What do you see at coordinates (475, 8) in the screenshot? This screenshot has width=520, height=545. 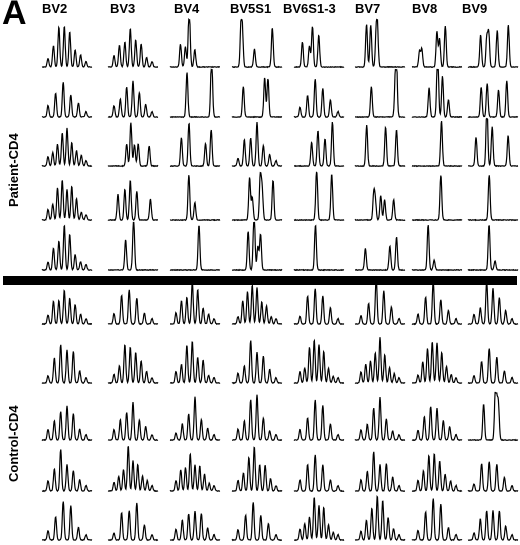 I see `column-label-bv9: BV9` at bounding box center [475, 8].